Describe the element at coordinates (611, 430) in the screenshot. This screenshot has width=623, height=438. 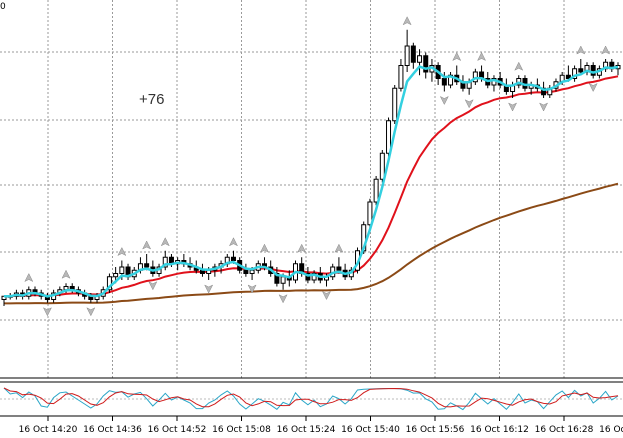
I see `time-tick-label: 16 Oct 16:44` at that location.